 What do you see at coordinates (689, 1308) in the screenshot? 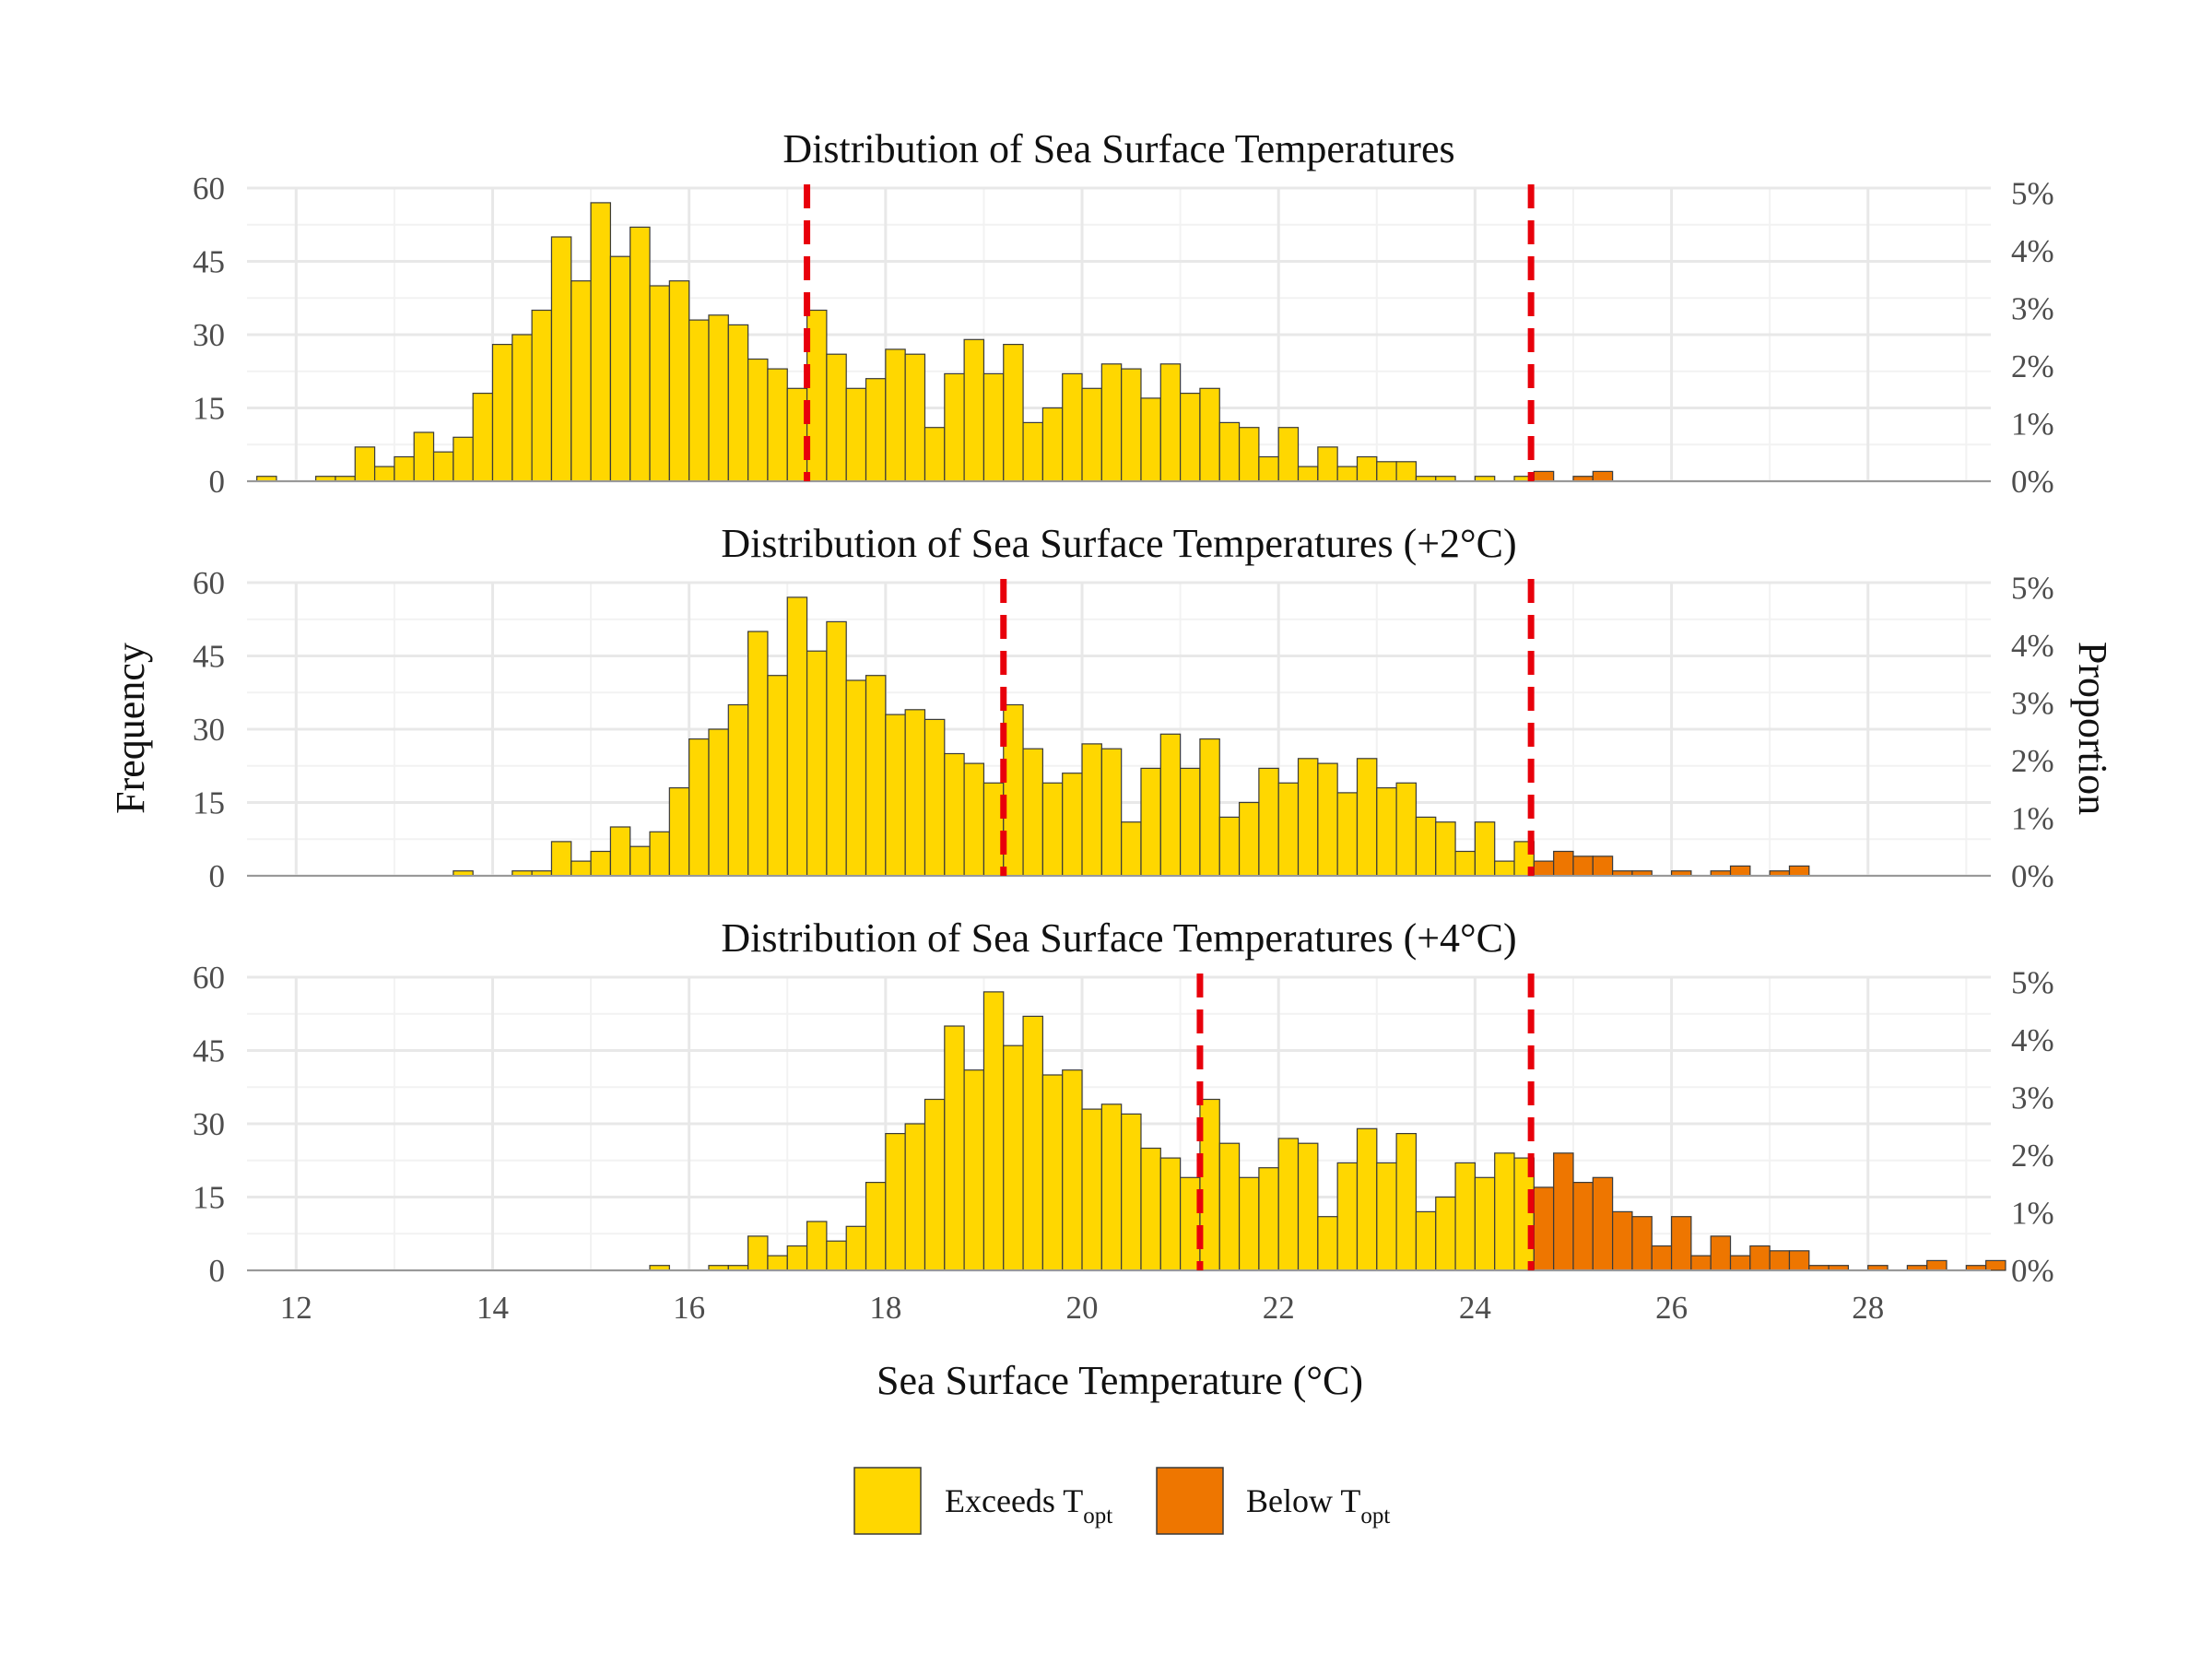
I see `x-tick-label: 16` at bounding box center [689, 1308].